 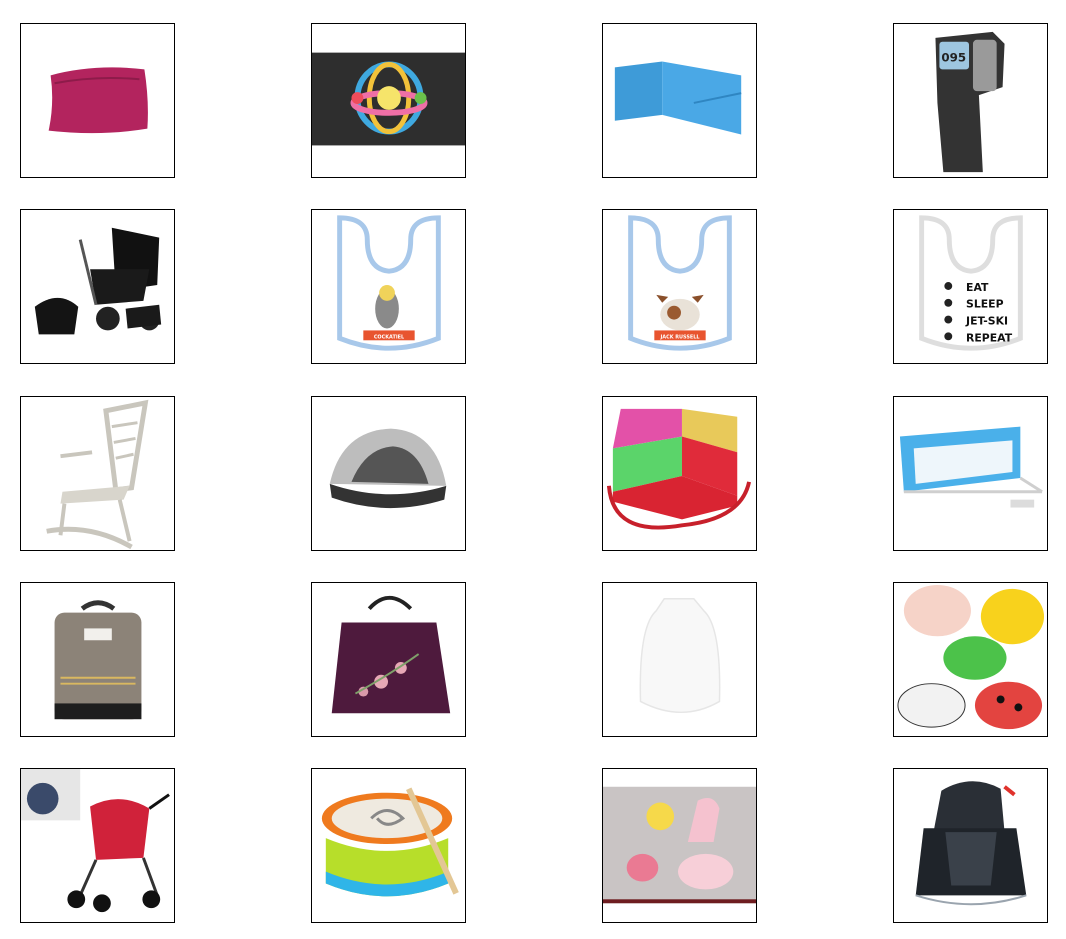 I want to click on product-tile-sleeping-bag, so click(x=679, y=659).